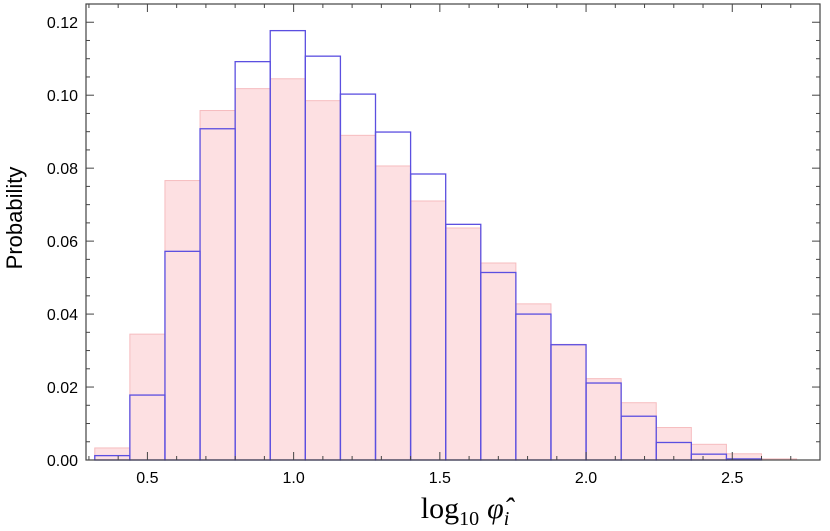 This screenshot has height=531, width=830. What do you see at coordinates (62, 461) in the screenshot?
I see `y-tick-label: 0.00` at bounding box center [62, 461].